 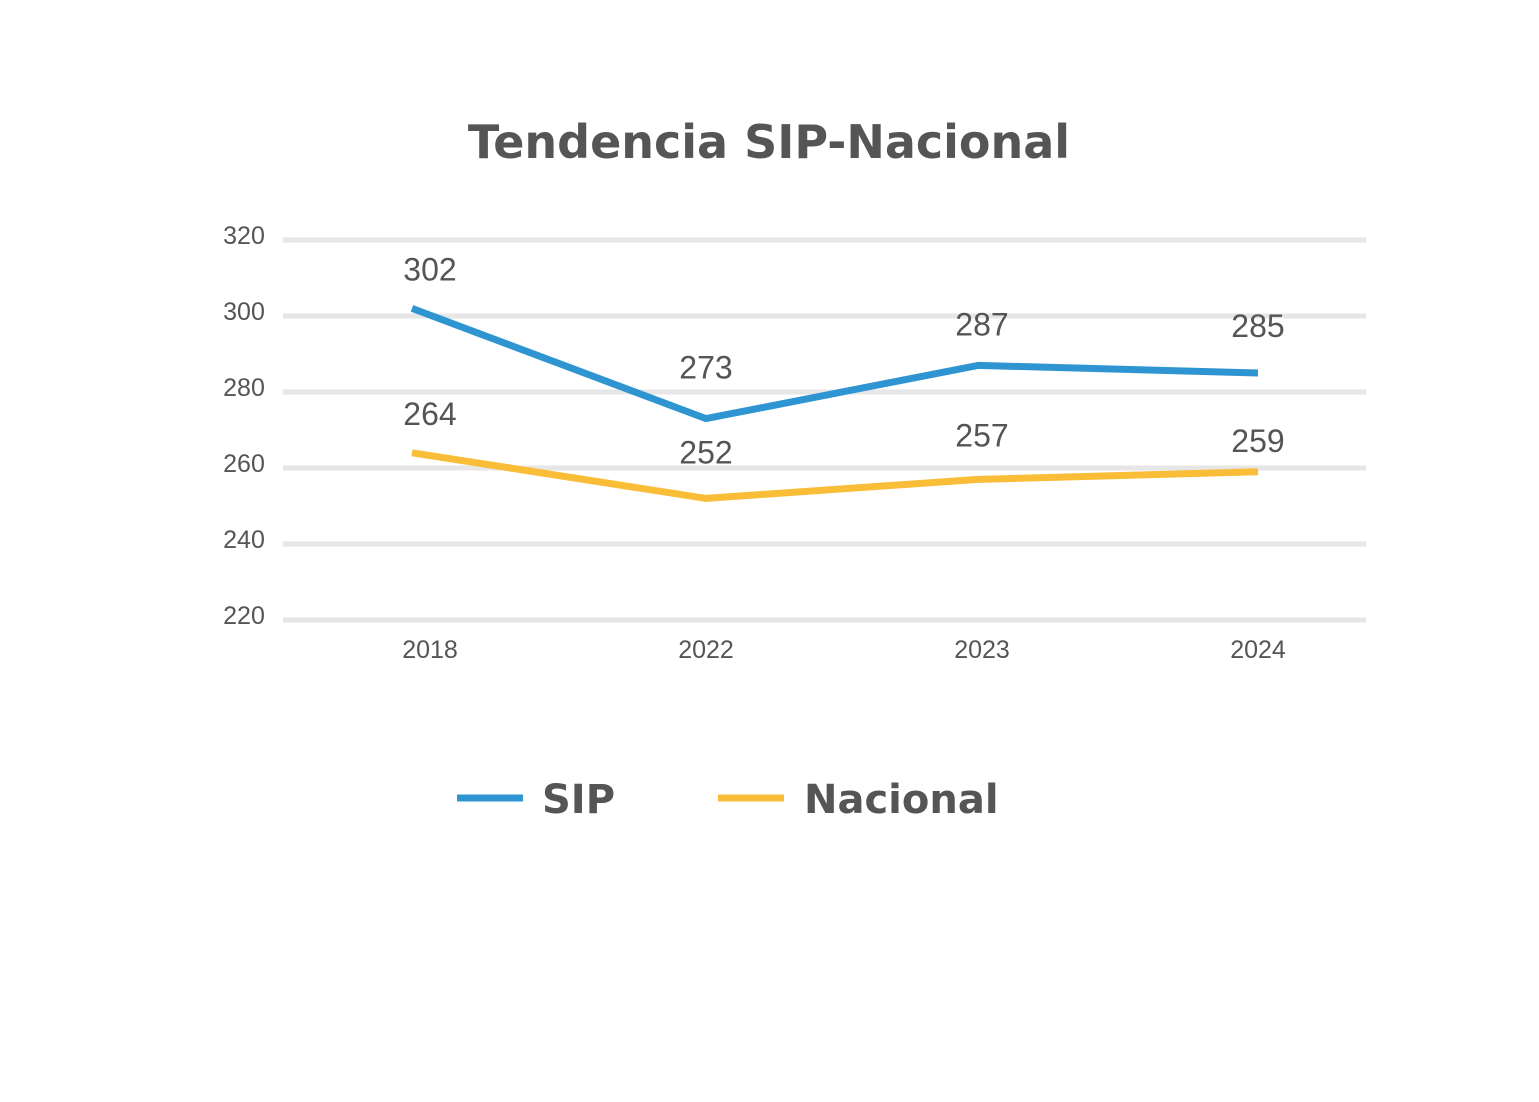 I want to click on data-label-nacional-2024: 259, so click(x=1257, y=441).